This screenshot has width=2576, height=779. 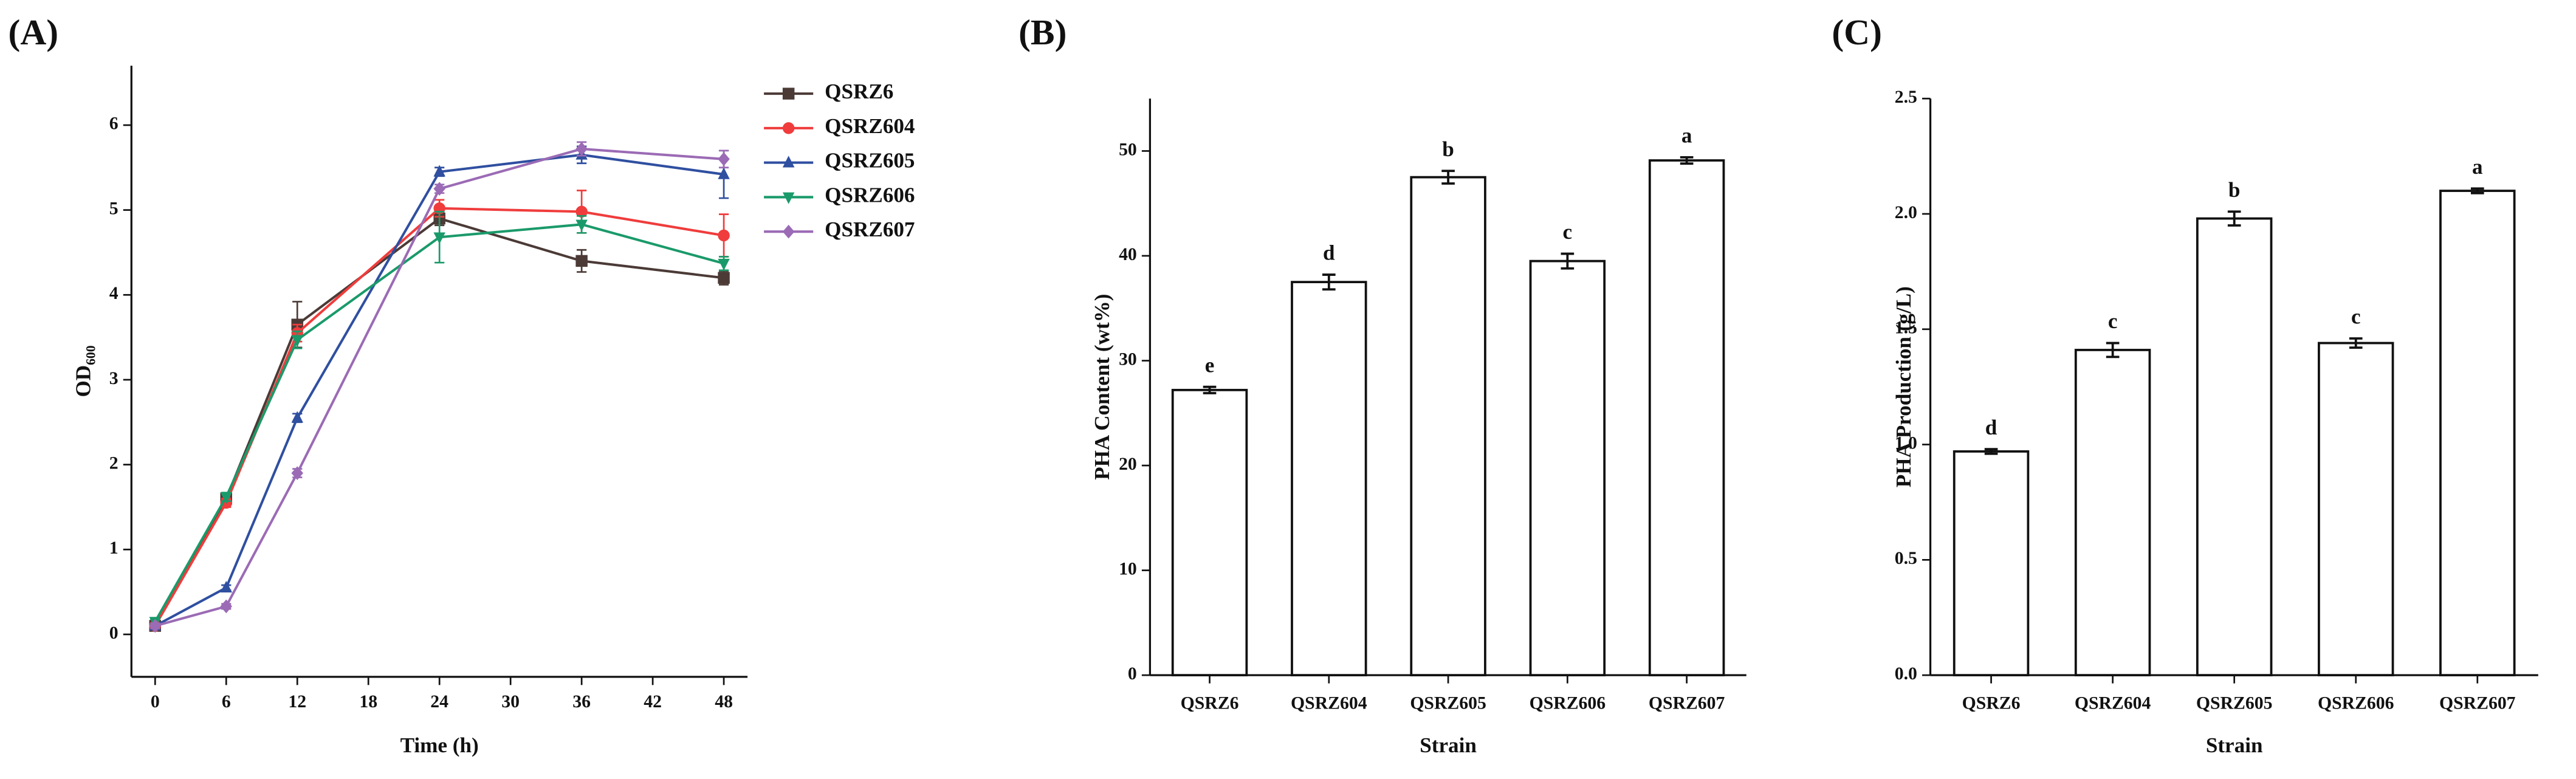 What do you see at coordinates (1906, 443) in the screenshot?
I see `y-tick-label: 1.0` at bounding box center [1906, 443].